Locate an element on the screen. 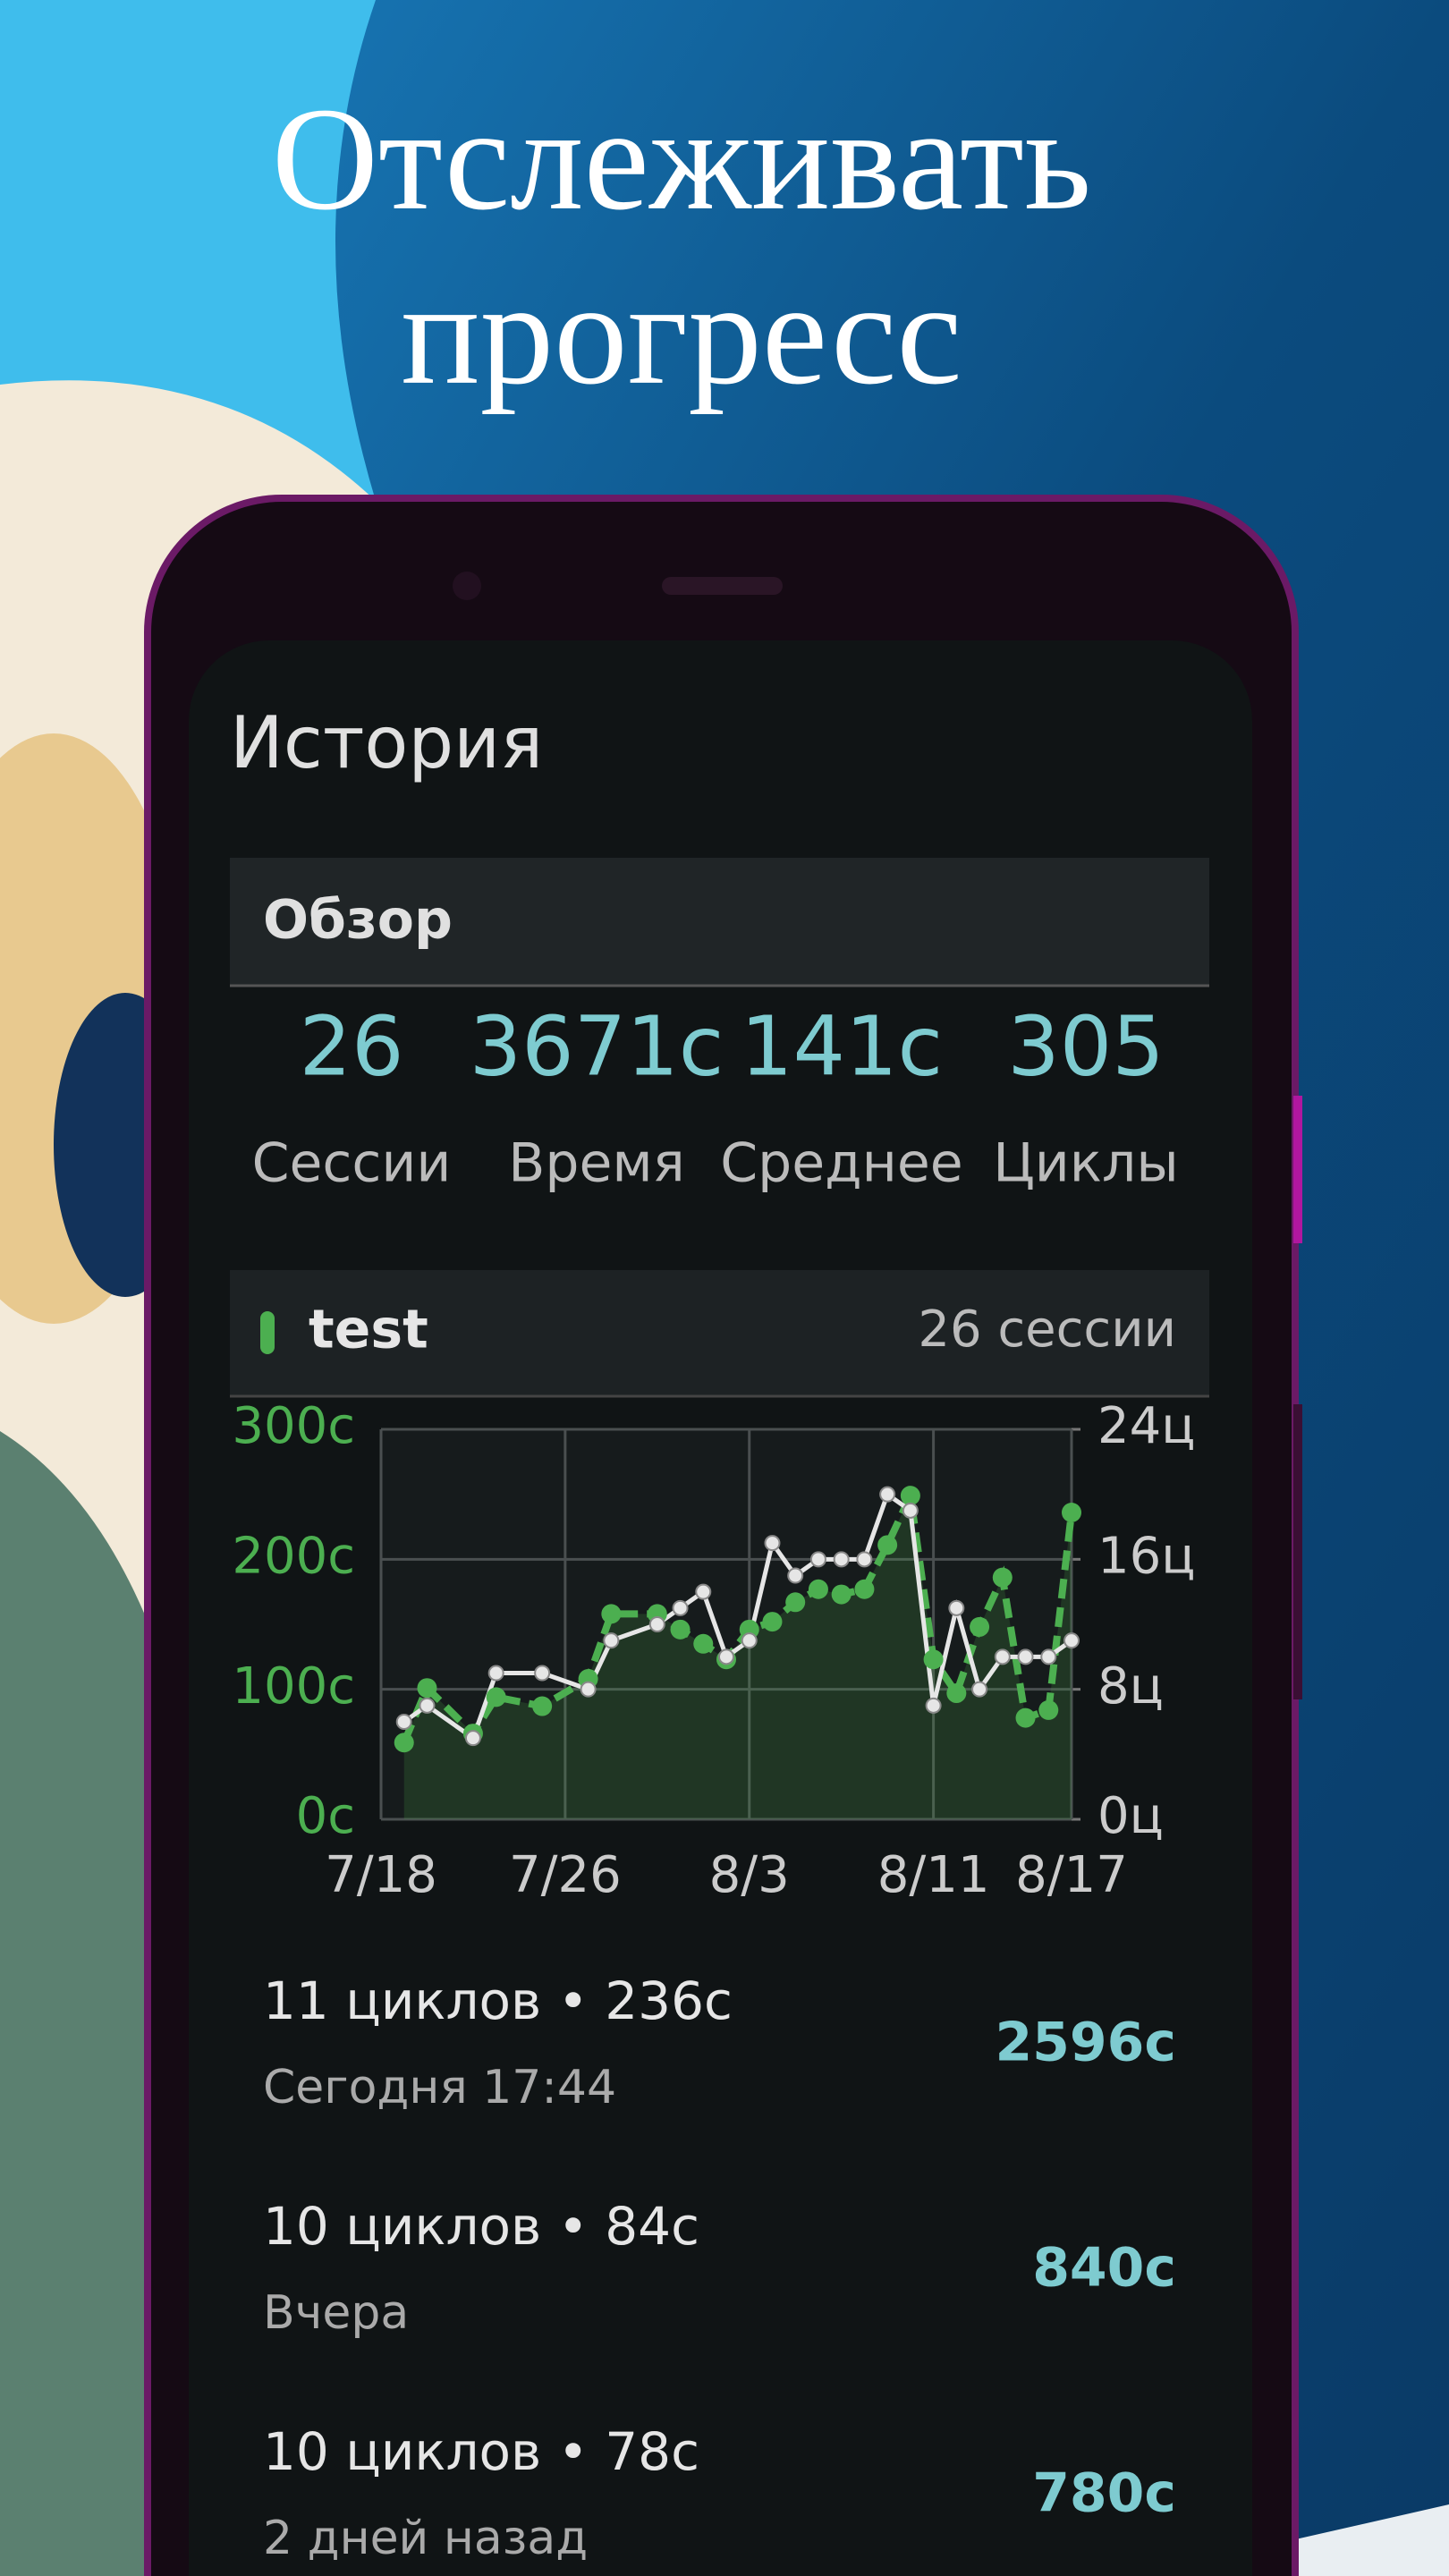 The height and width of the screenshot is (2576, 1449). stats: 26 Сессии 3671с Время 141с Среднее 305 Циклы is located at coordinates (715, 1096).